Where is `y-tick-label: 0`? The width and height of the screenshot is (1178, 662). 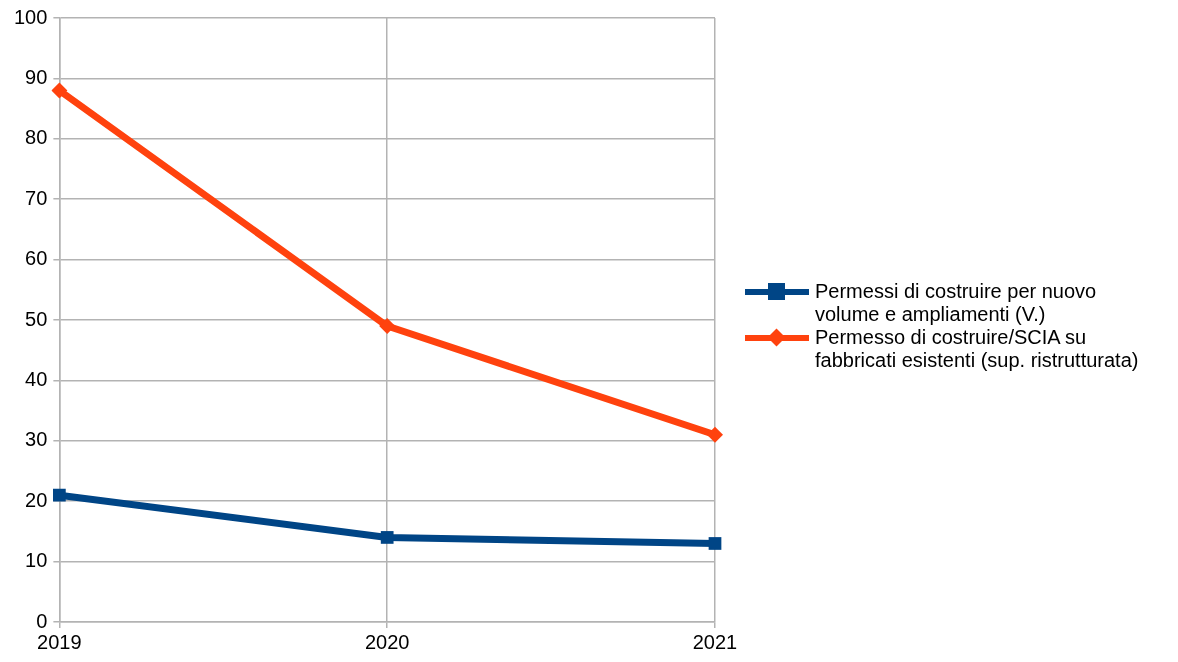 y-tick-label: 0 is located at coordinates (42, 620).